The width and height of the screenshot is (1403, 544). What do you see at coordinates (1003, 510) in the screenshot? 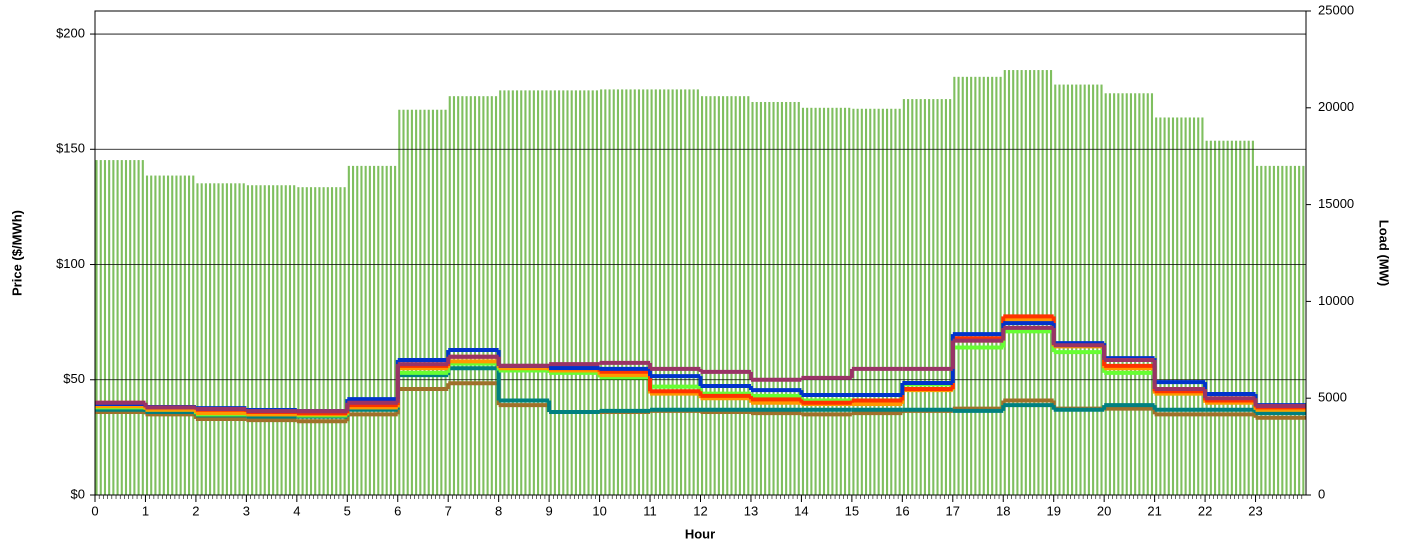
I see `x-tick-label: 18` at bounding box center [1003, 510].